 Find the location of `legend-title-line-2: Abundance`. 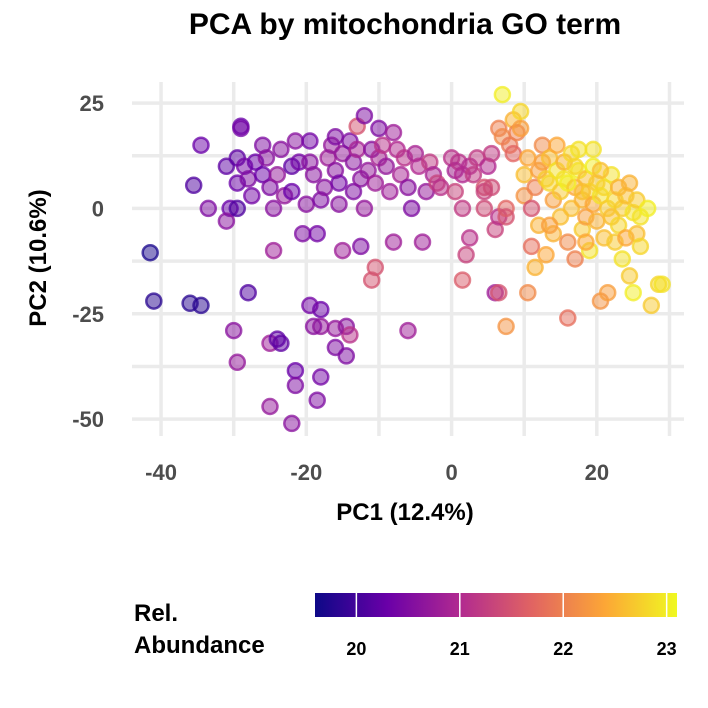

legend-title-line-2: Abundance is located at coordinates (199, 645).